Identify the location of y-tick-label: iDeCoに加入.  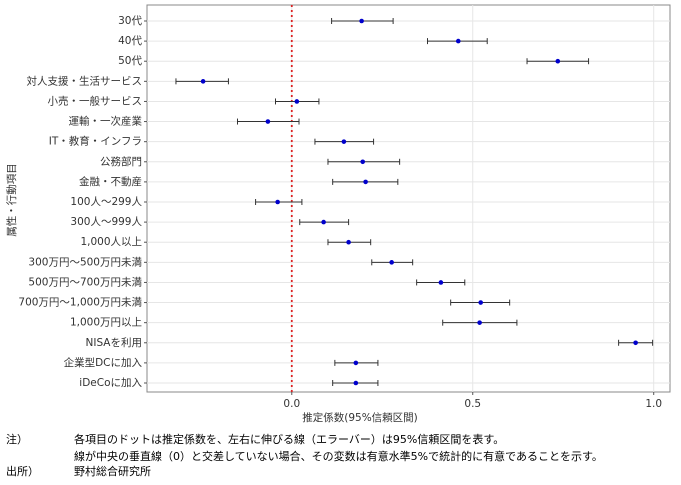
(110, 383).